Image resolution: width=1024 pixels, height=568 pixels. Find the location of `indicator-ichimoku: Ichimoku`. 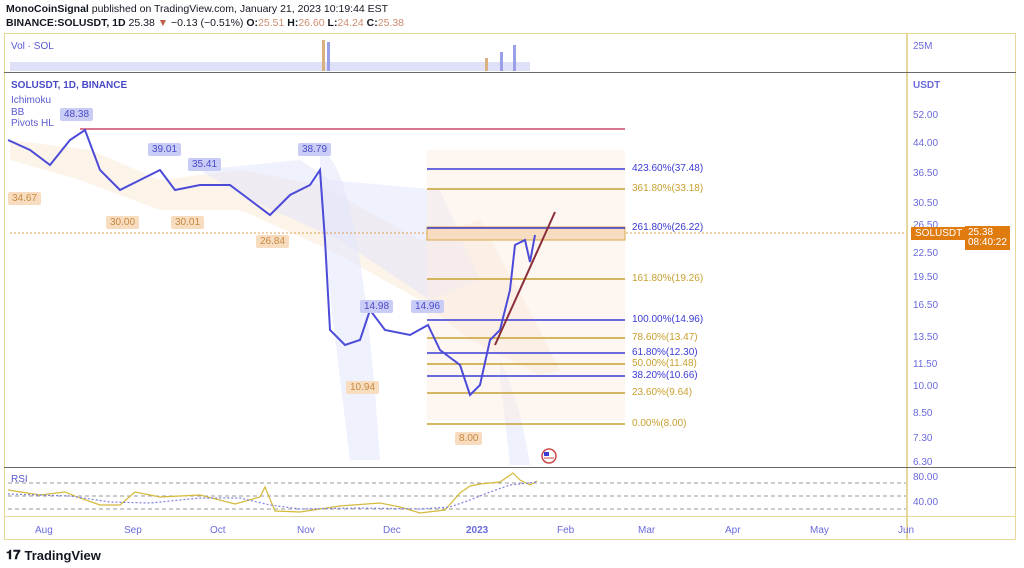

indicator-ichimoku: Ichimoku is located at coordinates (31, 100).